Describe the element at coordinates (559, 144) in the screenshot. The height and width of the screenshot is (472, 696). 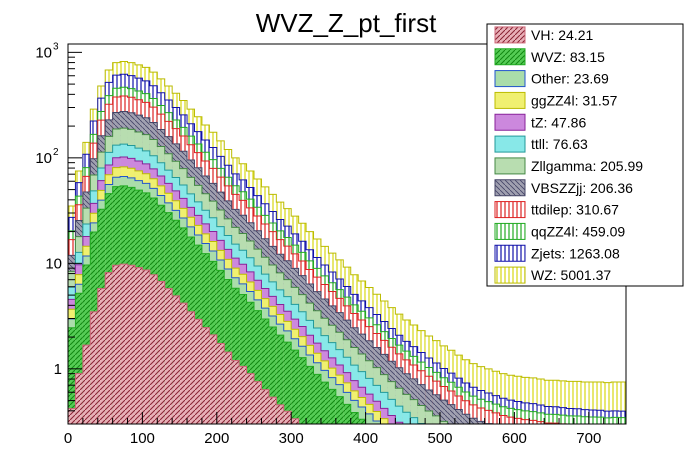
I see `legend-label: ttll: 76.63` at that location.